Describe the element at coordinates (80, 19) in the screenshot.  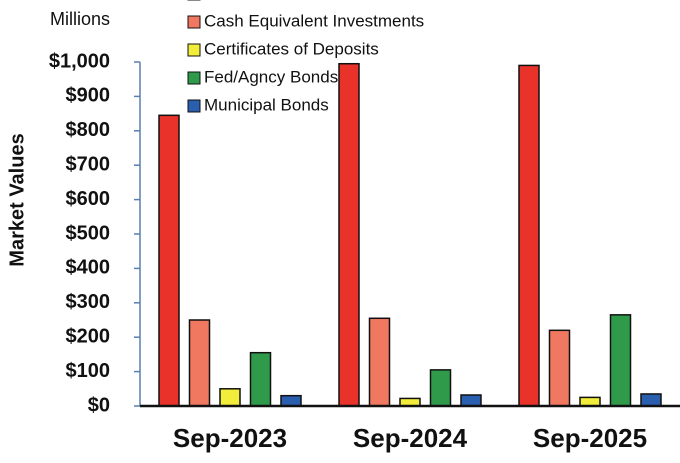
I see `unit-label: Millions` at that location.